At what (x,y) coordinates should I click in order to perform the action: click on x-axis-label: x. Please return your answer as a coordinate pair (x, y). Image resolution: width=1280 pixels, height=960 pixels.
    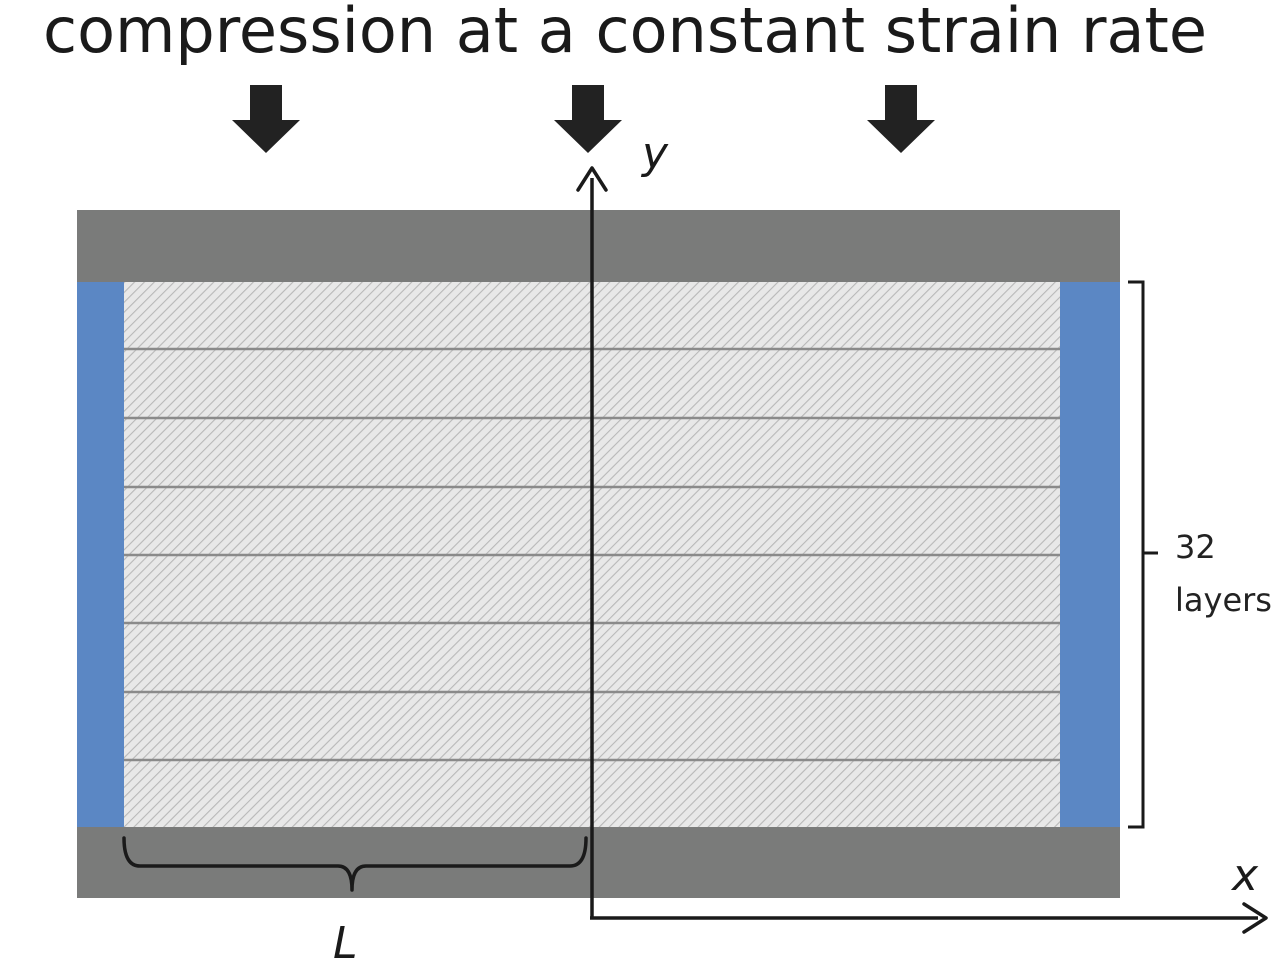
    Looking at the image, I should click on (1244, 875).